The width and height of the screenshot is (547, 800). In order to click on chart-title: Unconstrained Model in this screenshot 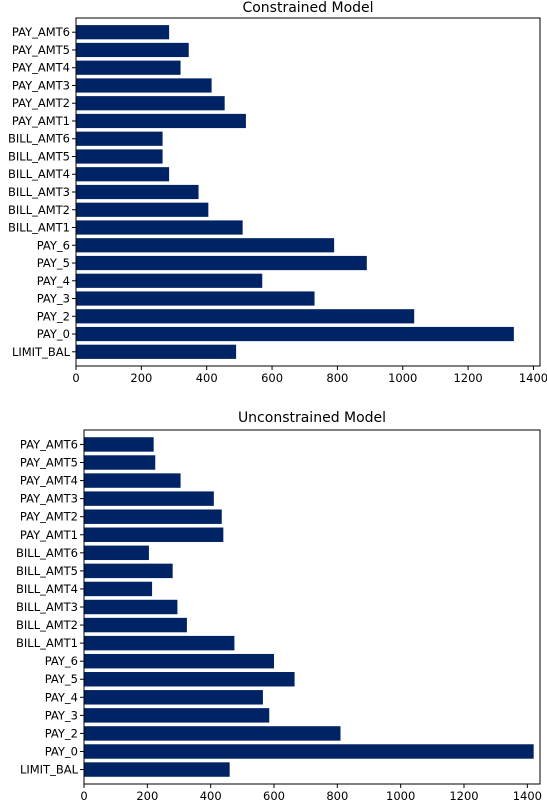, I will do `click(312, 418)`.